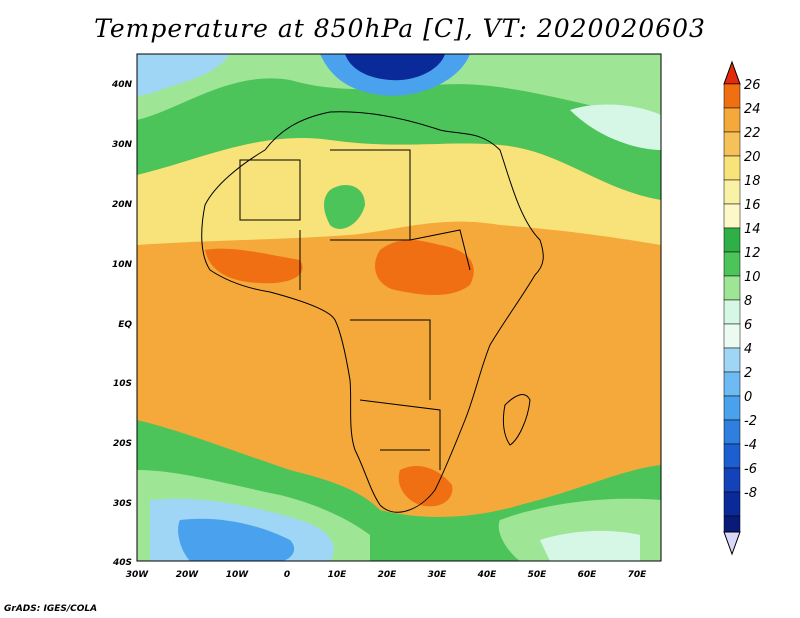  Describe the element at coordinates (748, 349) in the screenshot. I see `colorbar-label: 4` at that location.